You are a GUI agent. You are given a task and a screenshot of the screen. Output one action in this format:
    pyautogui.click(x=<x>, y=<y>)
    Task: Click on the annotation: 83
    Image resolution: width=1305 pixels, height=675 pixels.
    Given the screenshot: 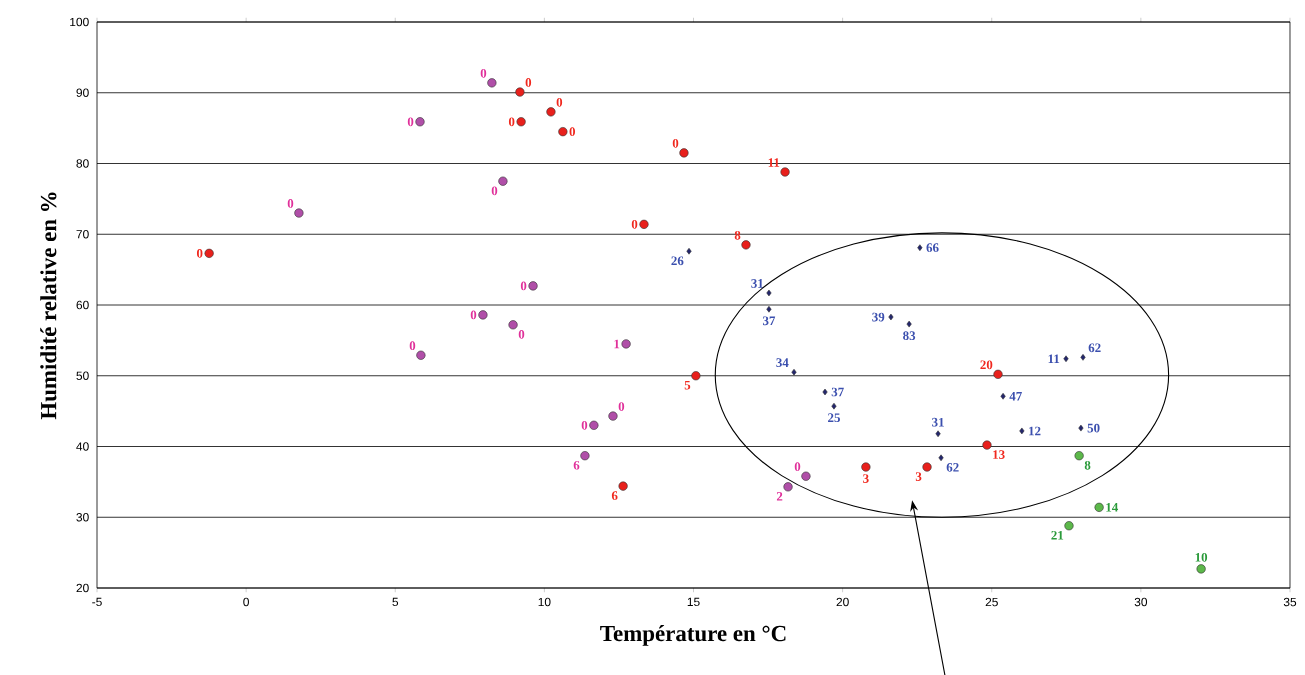 What is the action you would take?
    pyautogui.click(x=909, y=336)
    